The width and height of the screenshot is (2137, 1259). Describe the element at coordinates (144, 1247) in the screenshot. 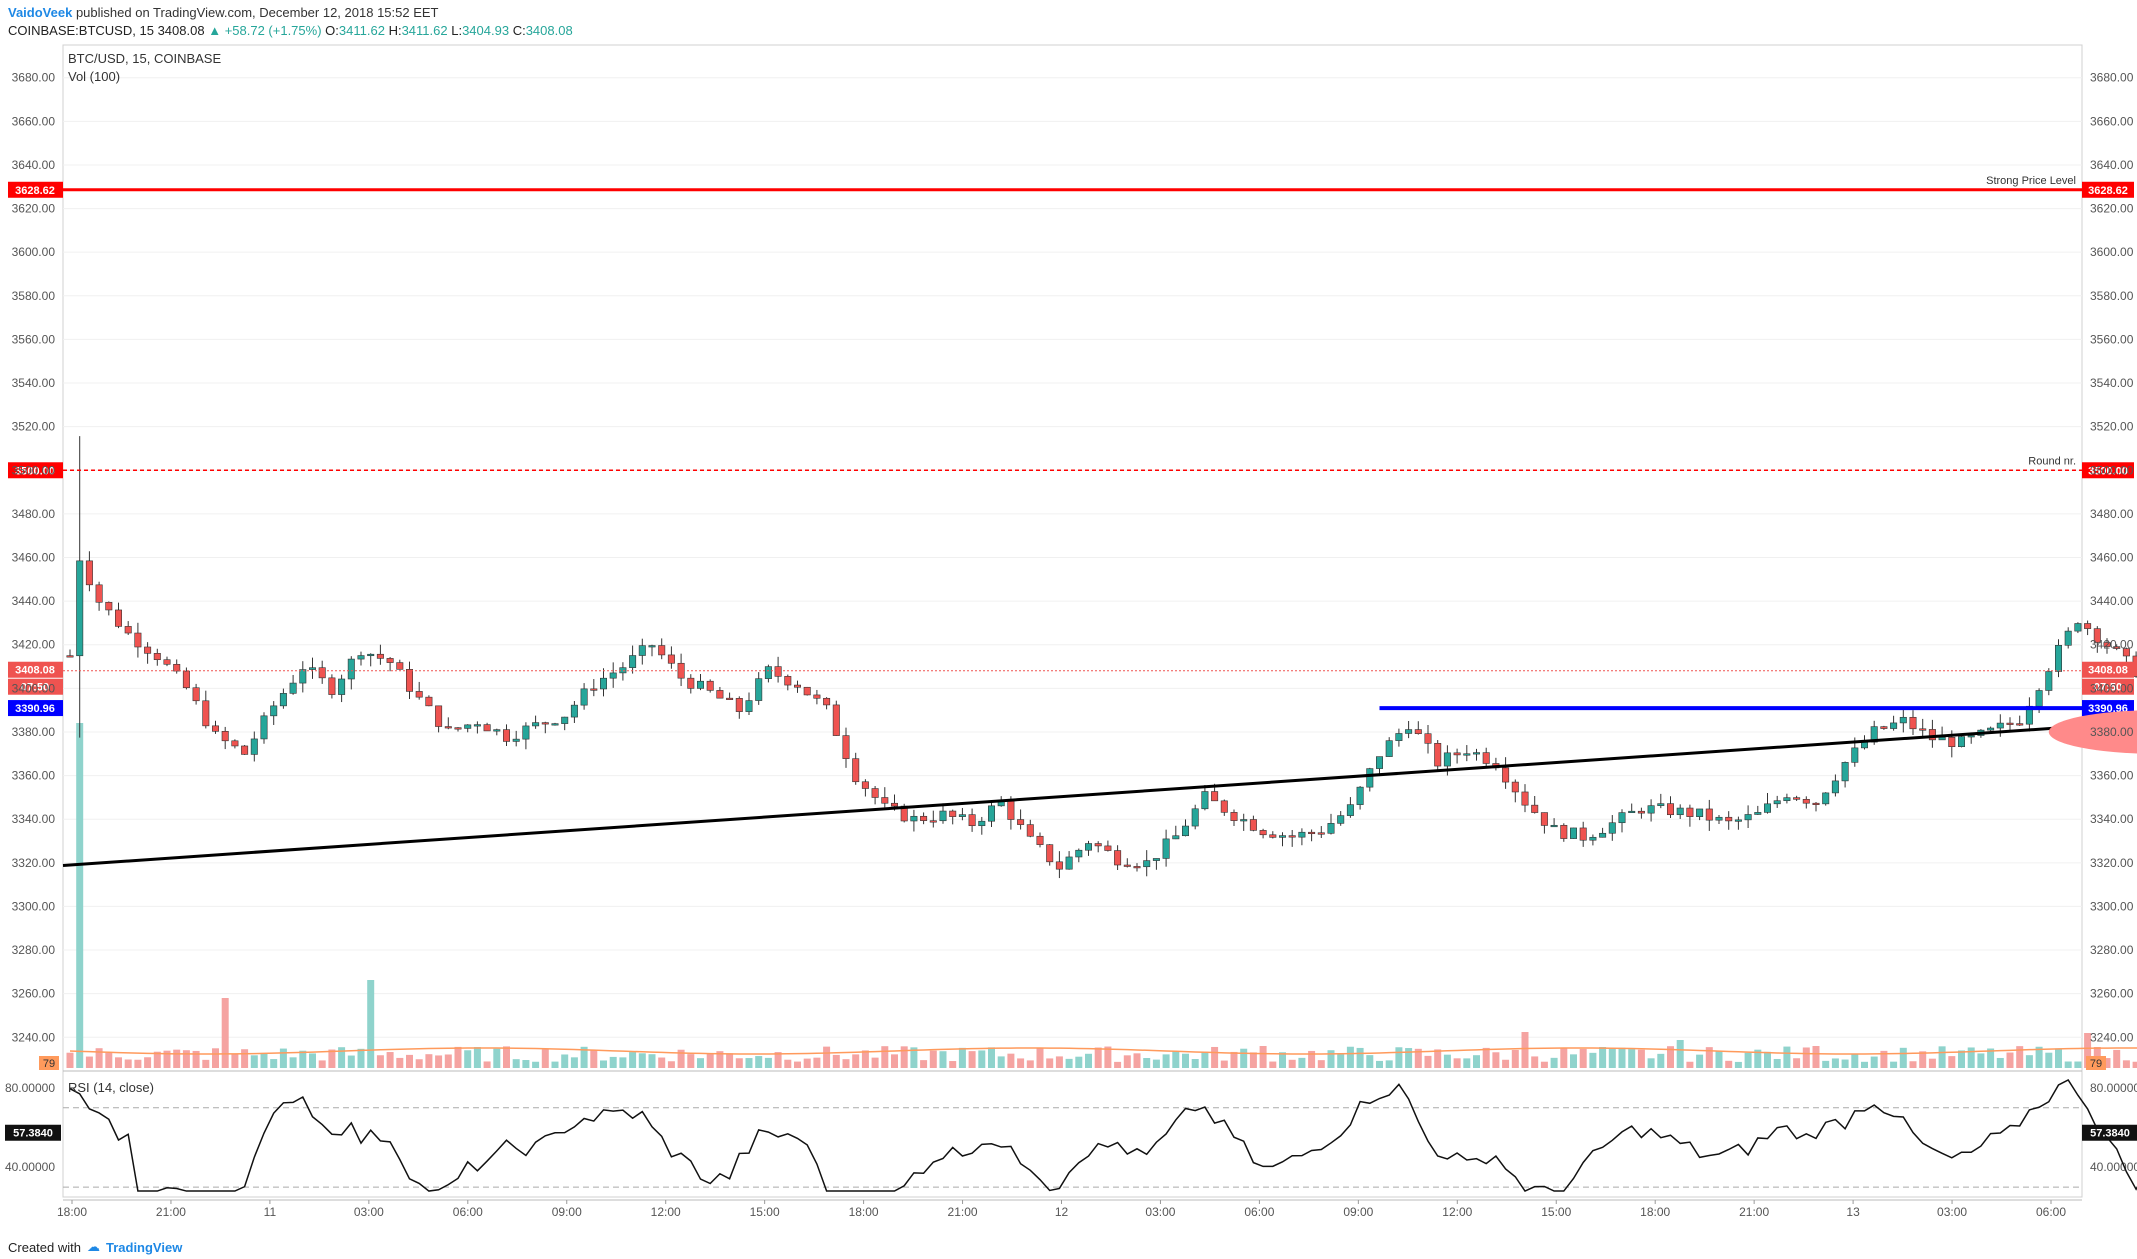

I see `tradingview-brand: TradingView` at that location.